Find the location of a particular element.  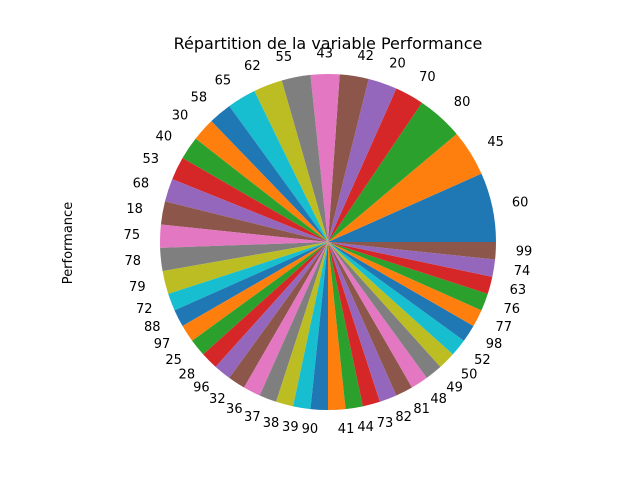

y-axis-label: Performance is located at coordinates (68, 243).